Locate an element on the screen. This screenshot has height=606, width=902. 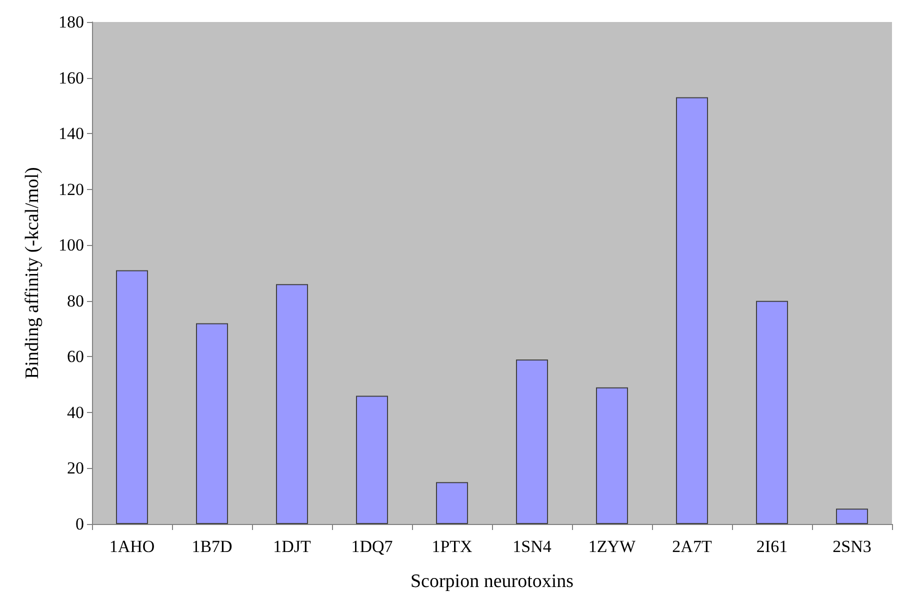
x-tick-label: 2I61 is located at coordinates (772, 546).